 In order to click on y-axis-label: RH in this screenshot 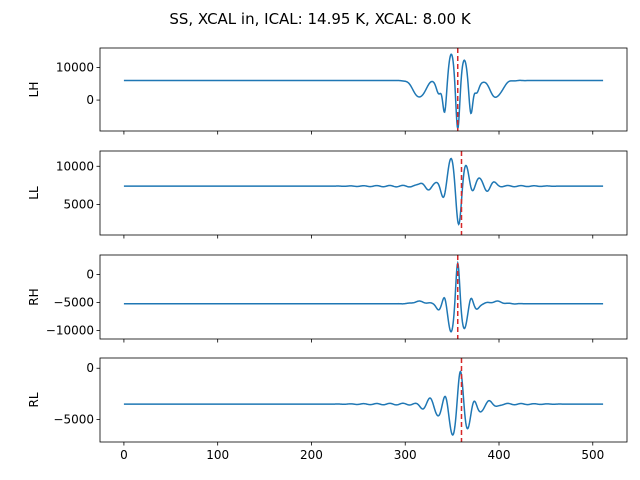, I will do `click(34, 296)`.